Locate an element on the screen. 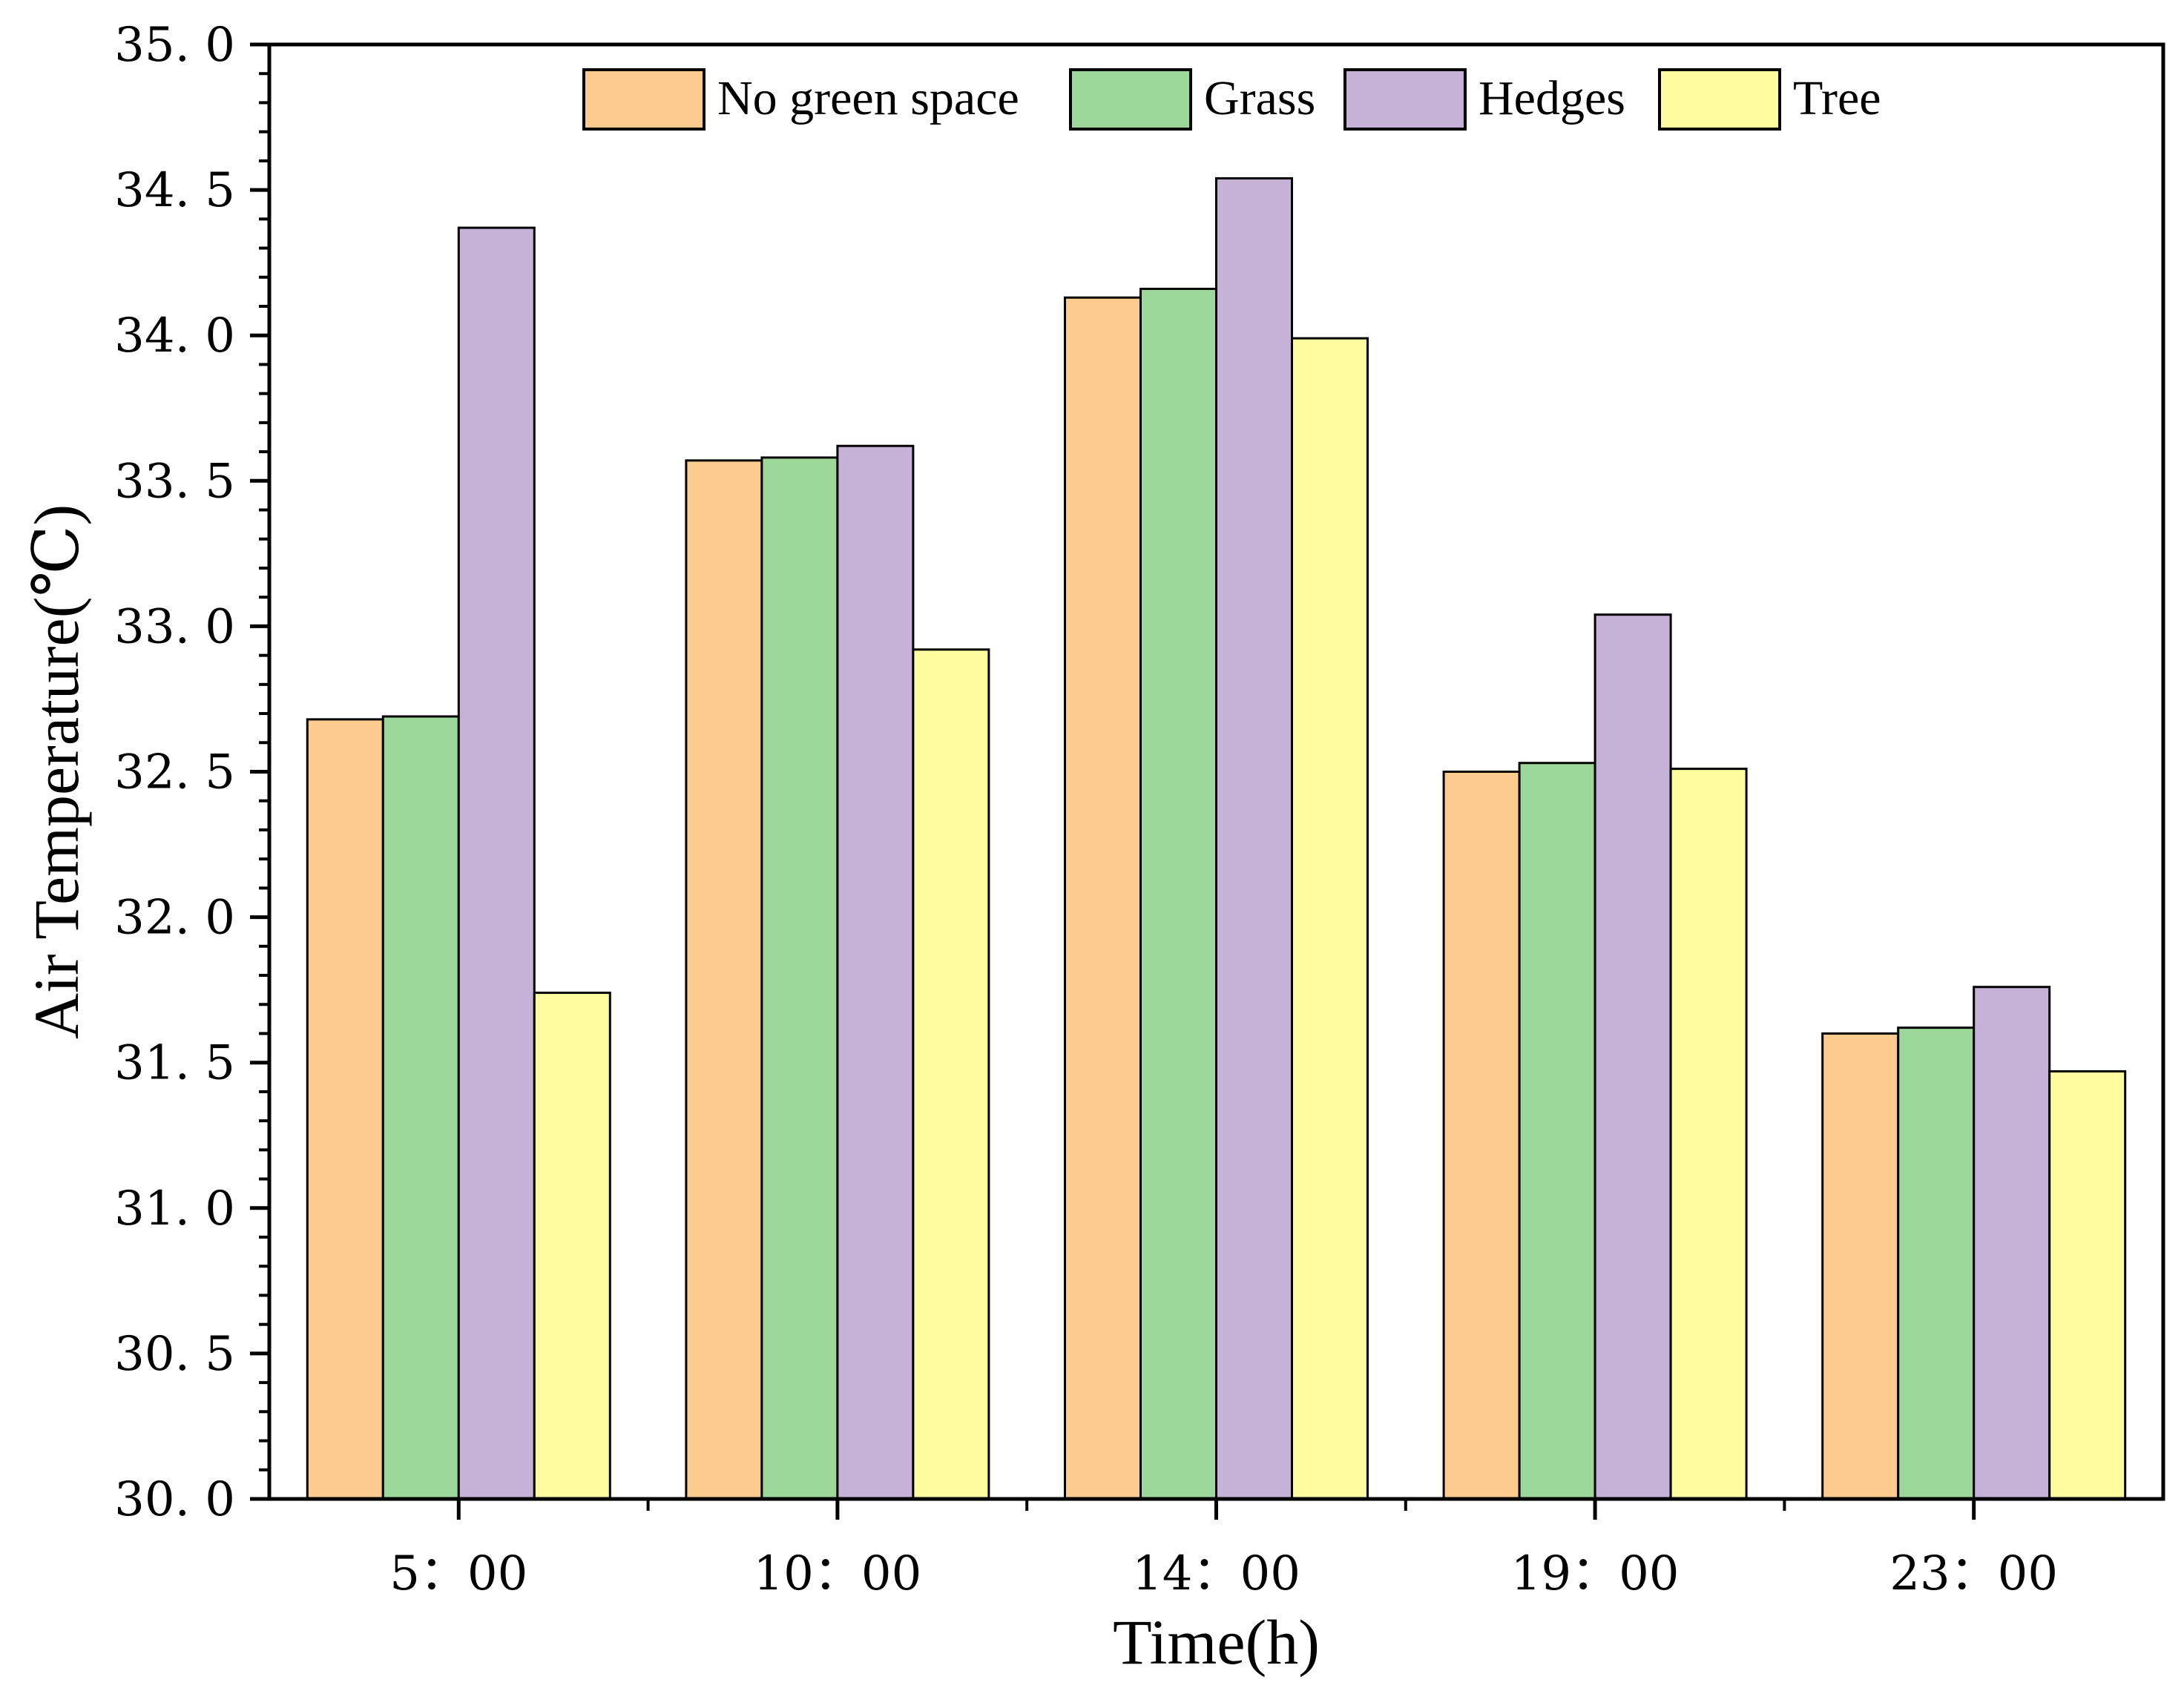 Image resolution: width=2184 pixels, height=1694 pixels. y-axis-title: Air Temperature(℃) is located at coordinates (56, 772).